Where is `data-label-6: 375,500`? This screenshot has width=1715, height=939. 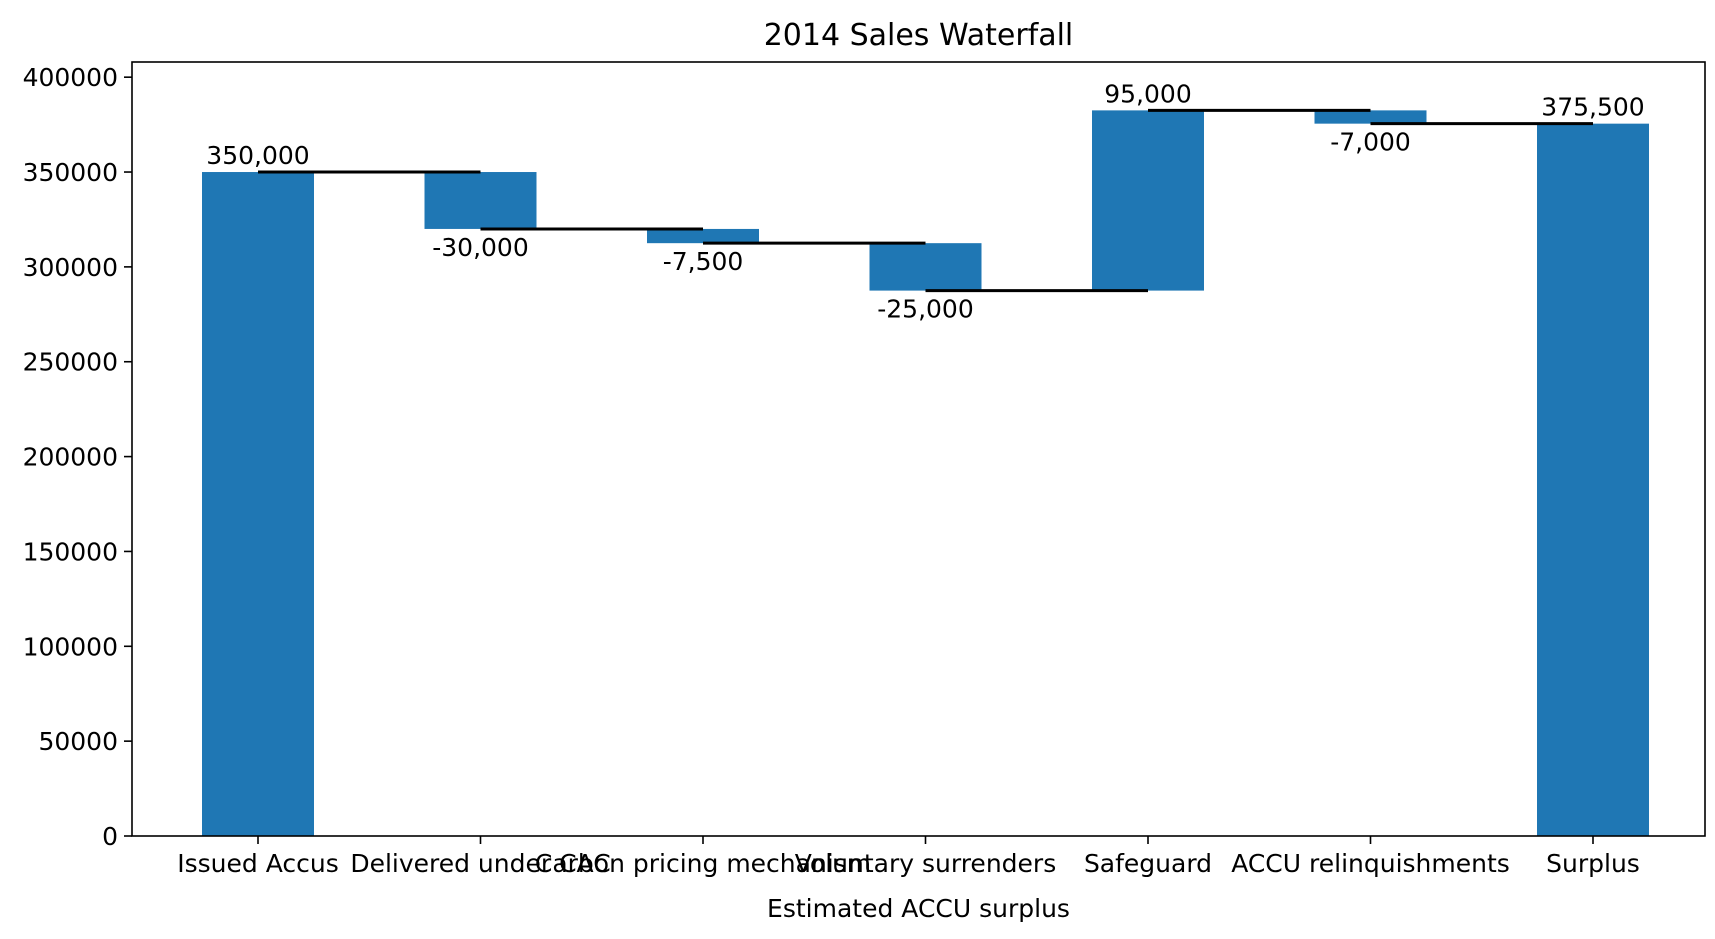
data-label-6: 375,500 is located at coordinates (1592, 107).